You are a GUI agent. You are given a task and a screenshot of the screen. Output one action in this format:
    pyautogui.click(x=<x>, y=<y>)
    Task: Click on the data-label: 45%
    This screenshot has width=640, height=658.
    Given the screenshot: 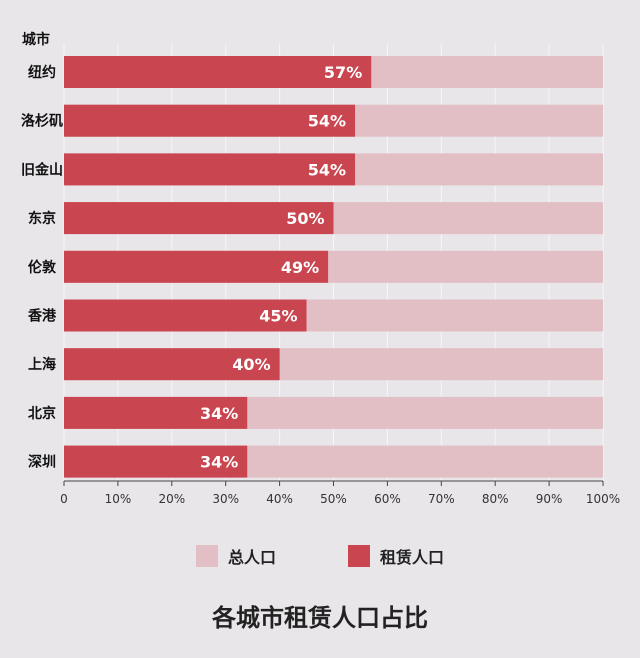 What is the action you would take?
    pyautogui.click(x=278, y=316)
    